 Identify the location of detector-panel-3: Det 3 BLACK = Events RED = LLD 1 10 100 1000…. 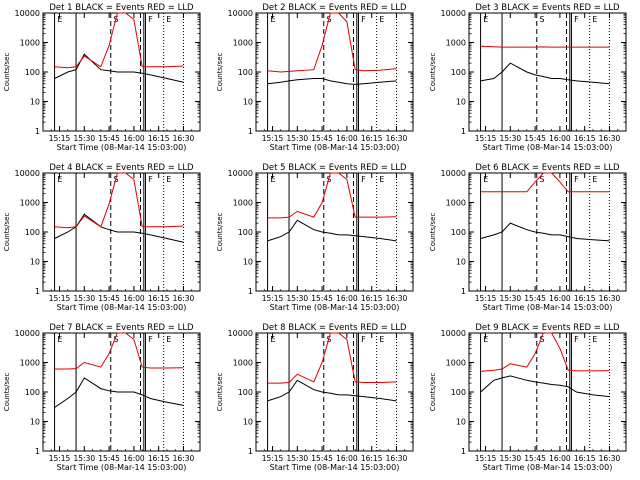
(528, 77).